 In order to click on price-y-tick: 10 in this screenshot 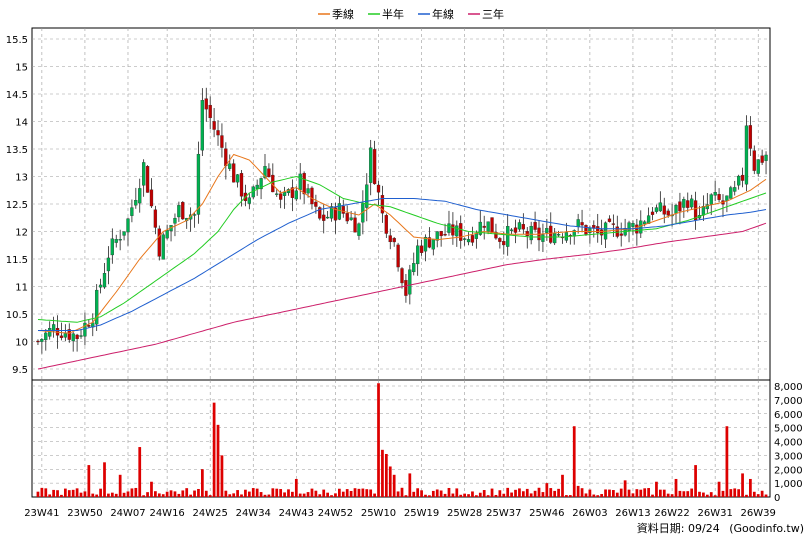, I will do `click(21, 343)`.